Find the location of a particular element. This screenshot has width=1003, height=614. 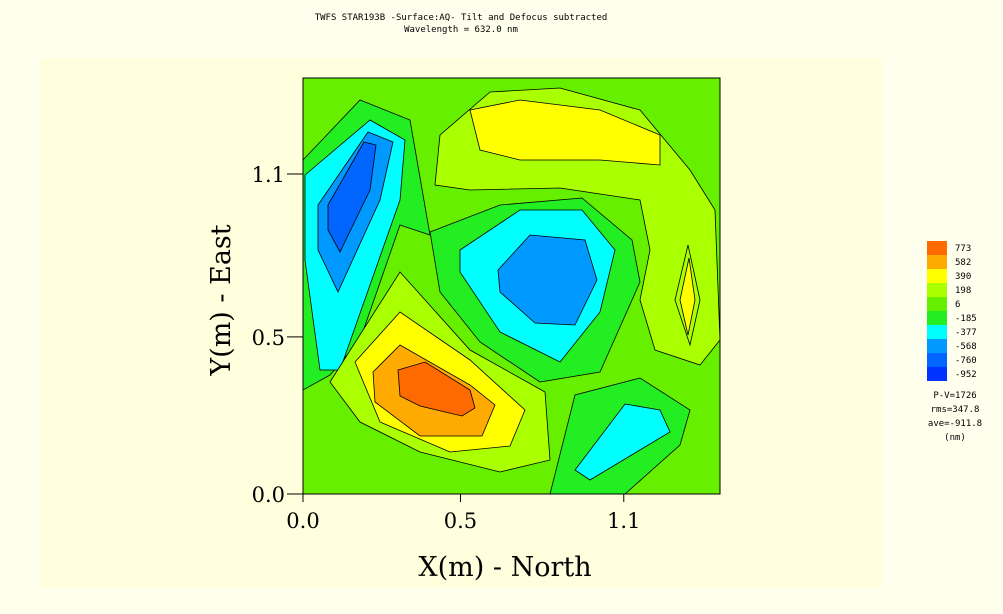

legend-label: -377 is located at coordinates (966, 333).